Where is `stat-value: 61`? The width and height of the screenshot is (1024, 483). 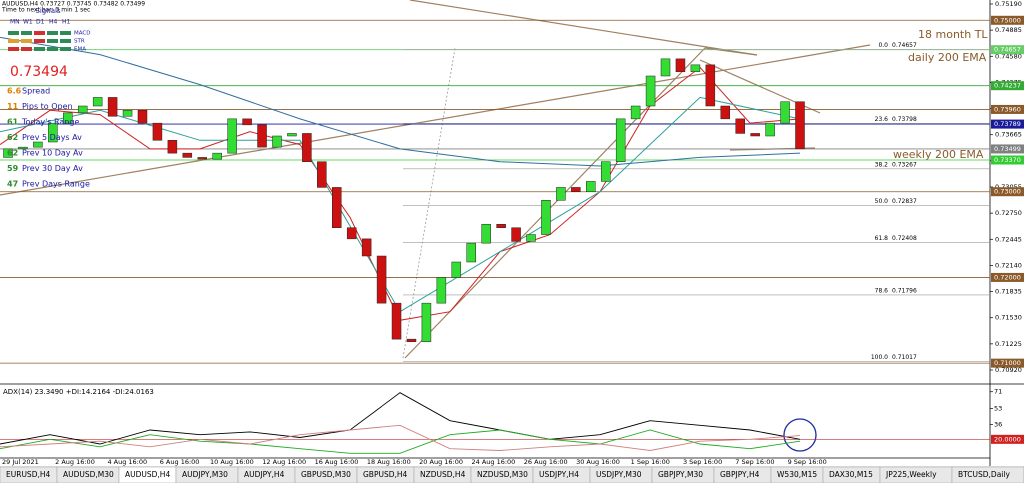
stat-value: 61 is located at coordinates (13, 122).